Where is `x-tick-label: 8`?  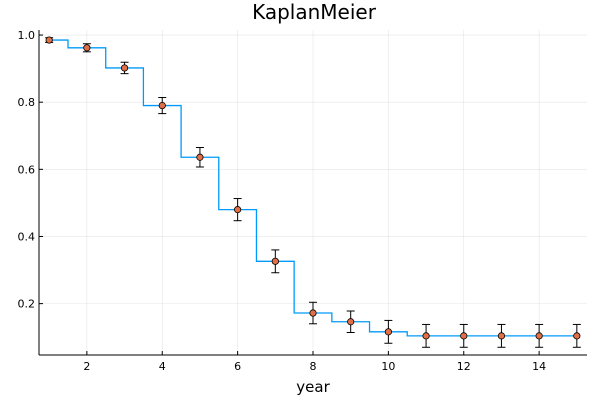 x-tick-label: 8 is located at coordinates (313, 366).